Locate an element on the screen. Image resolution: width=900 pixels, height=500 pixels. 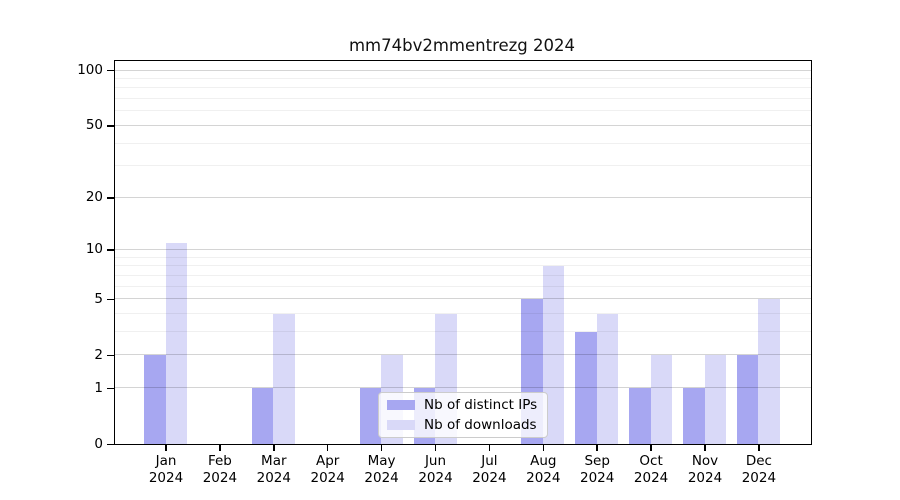
bar-distinct-ips-mar is located at coordinates (262, 415).